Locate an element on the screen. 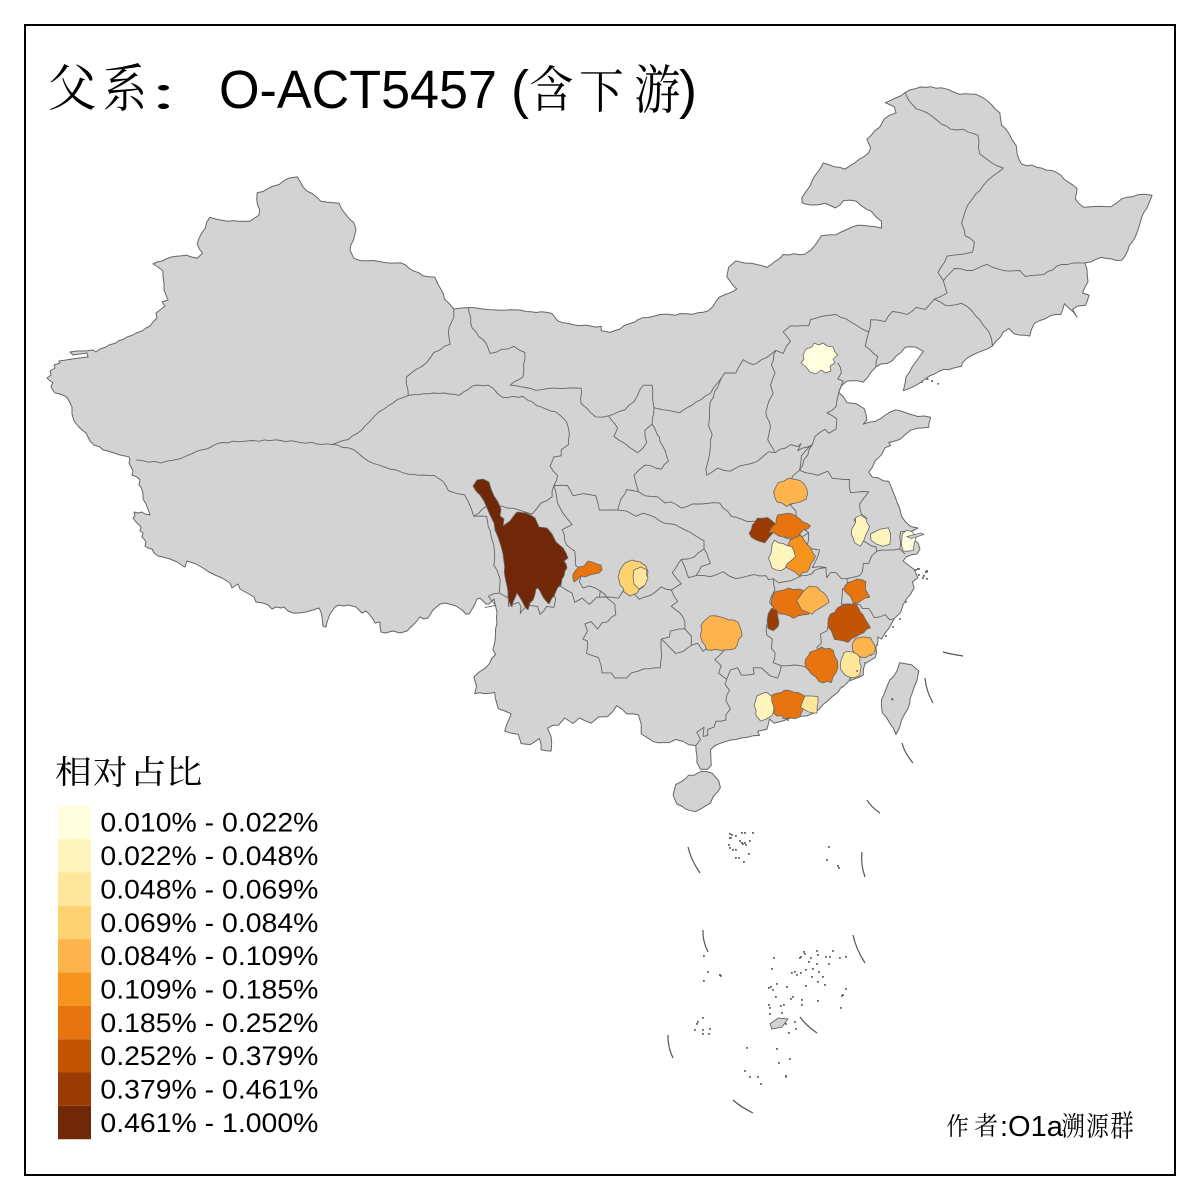 Image resolution: width=1200 pixels, height=1200 pixels. svg-text: 0.069% - 0.084% is located at coordinates (209, 923).